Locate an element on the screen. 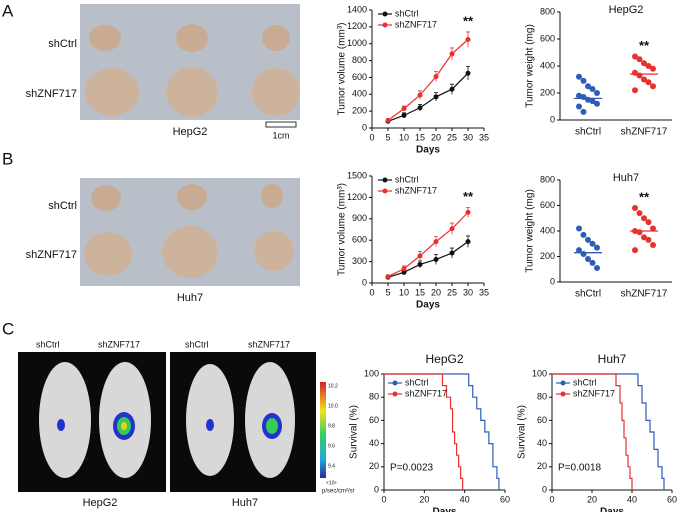 This screenshot has width=685, height=512. y-tick-label: 100 is located at coordinates (371, 373).